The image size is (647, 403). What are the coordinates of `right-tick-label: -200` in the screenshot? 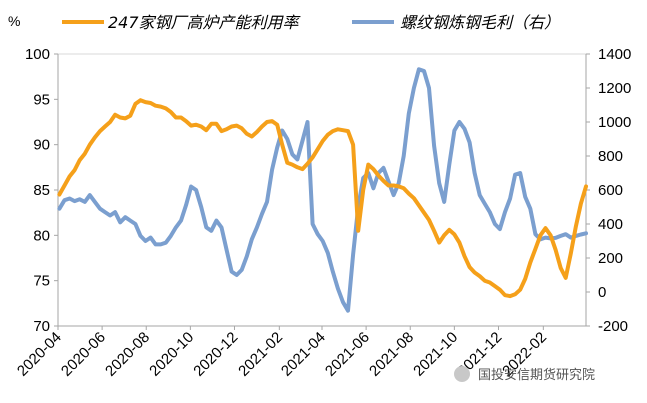 It's located at (613, 326).